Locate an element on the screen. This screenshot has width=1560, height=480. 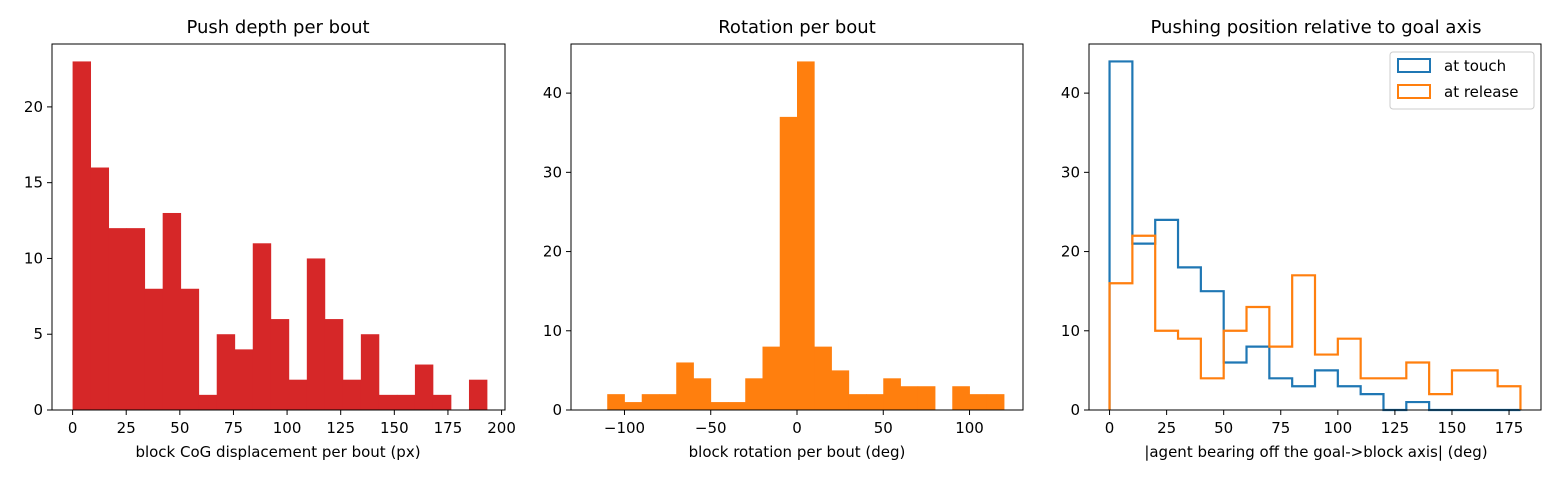
x-axis-ticks: 0 25 50 75 100 125 150 175 200 is located at coordinates (292, 423).